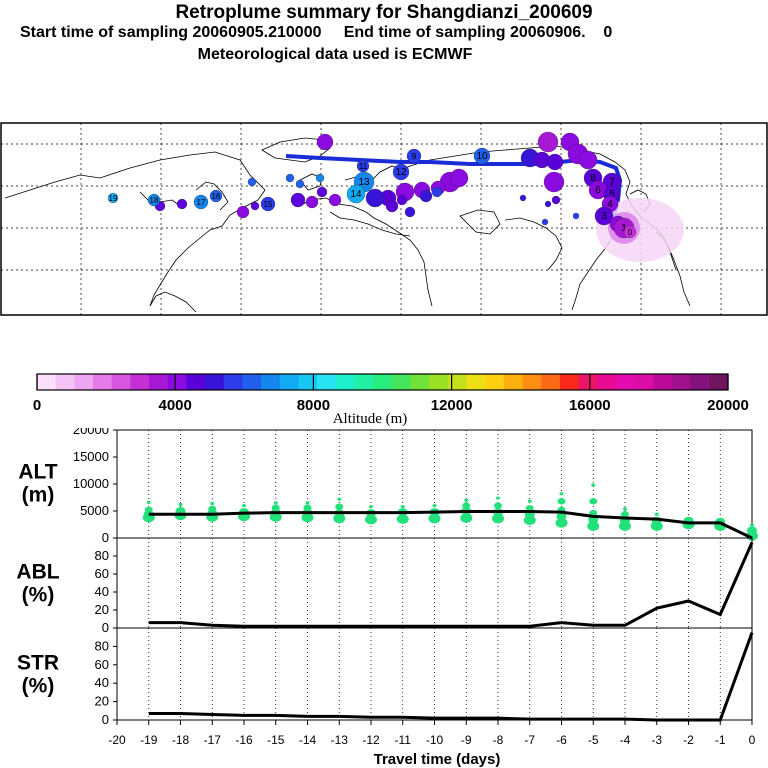 The width and height of the screenshot is (768, 768). I want to click on colorbar-tick-label: 20000, so click(728, 405).